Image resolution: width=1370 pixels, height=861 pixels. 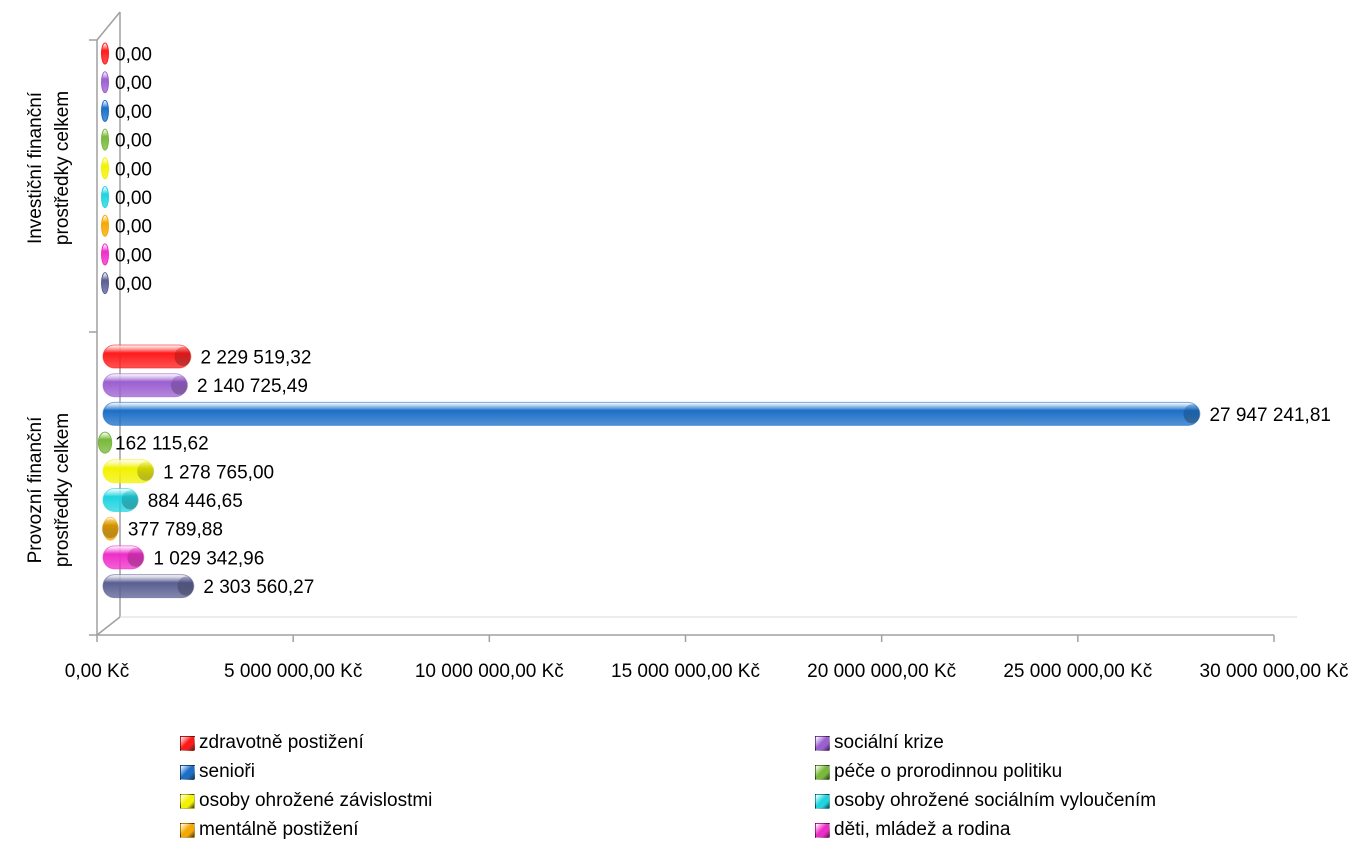 I want to click on legend-label: osoby ohrožené závislostmi, so click(x=316, y=800).